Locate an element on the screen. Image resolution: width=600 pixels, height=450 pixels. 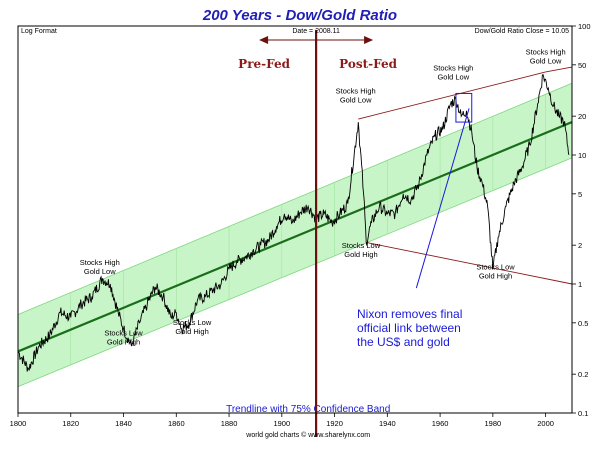
y-tick-label: 100 is located at coordinates (584, 26).